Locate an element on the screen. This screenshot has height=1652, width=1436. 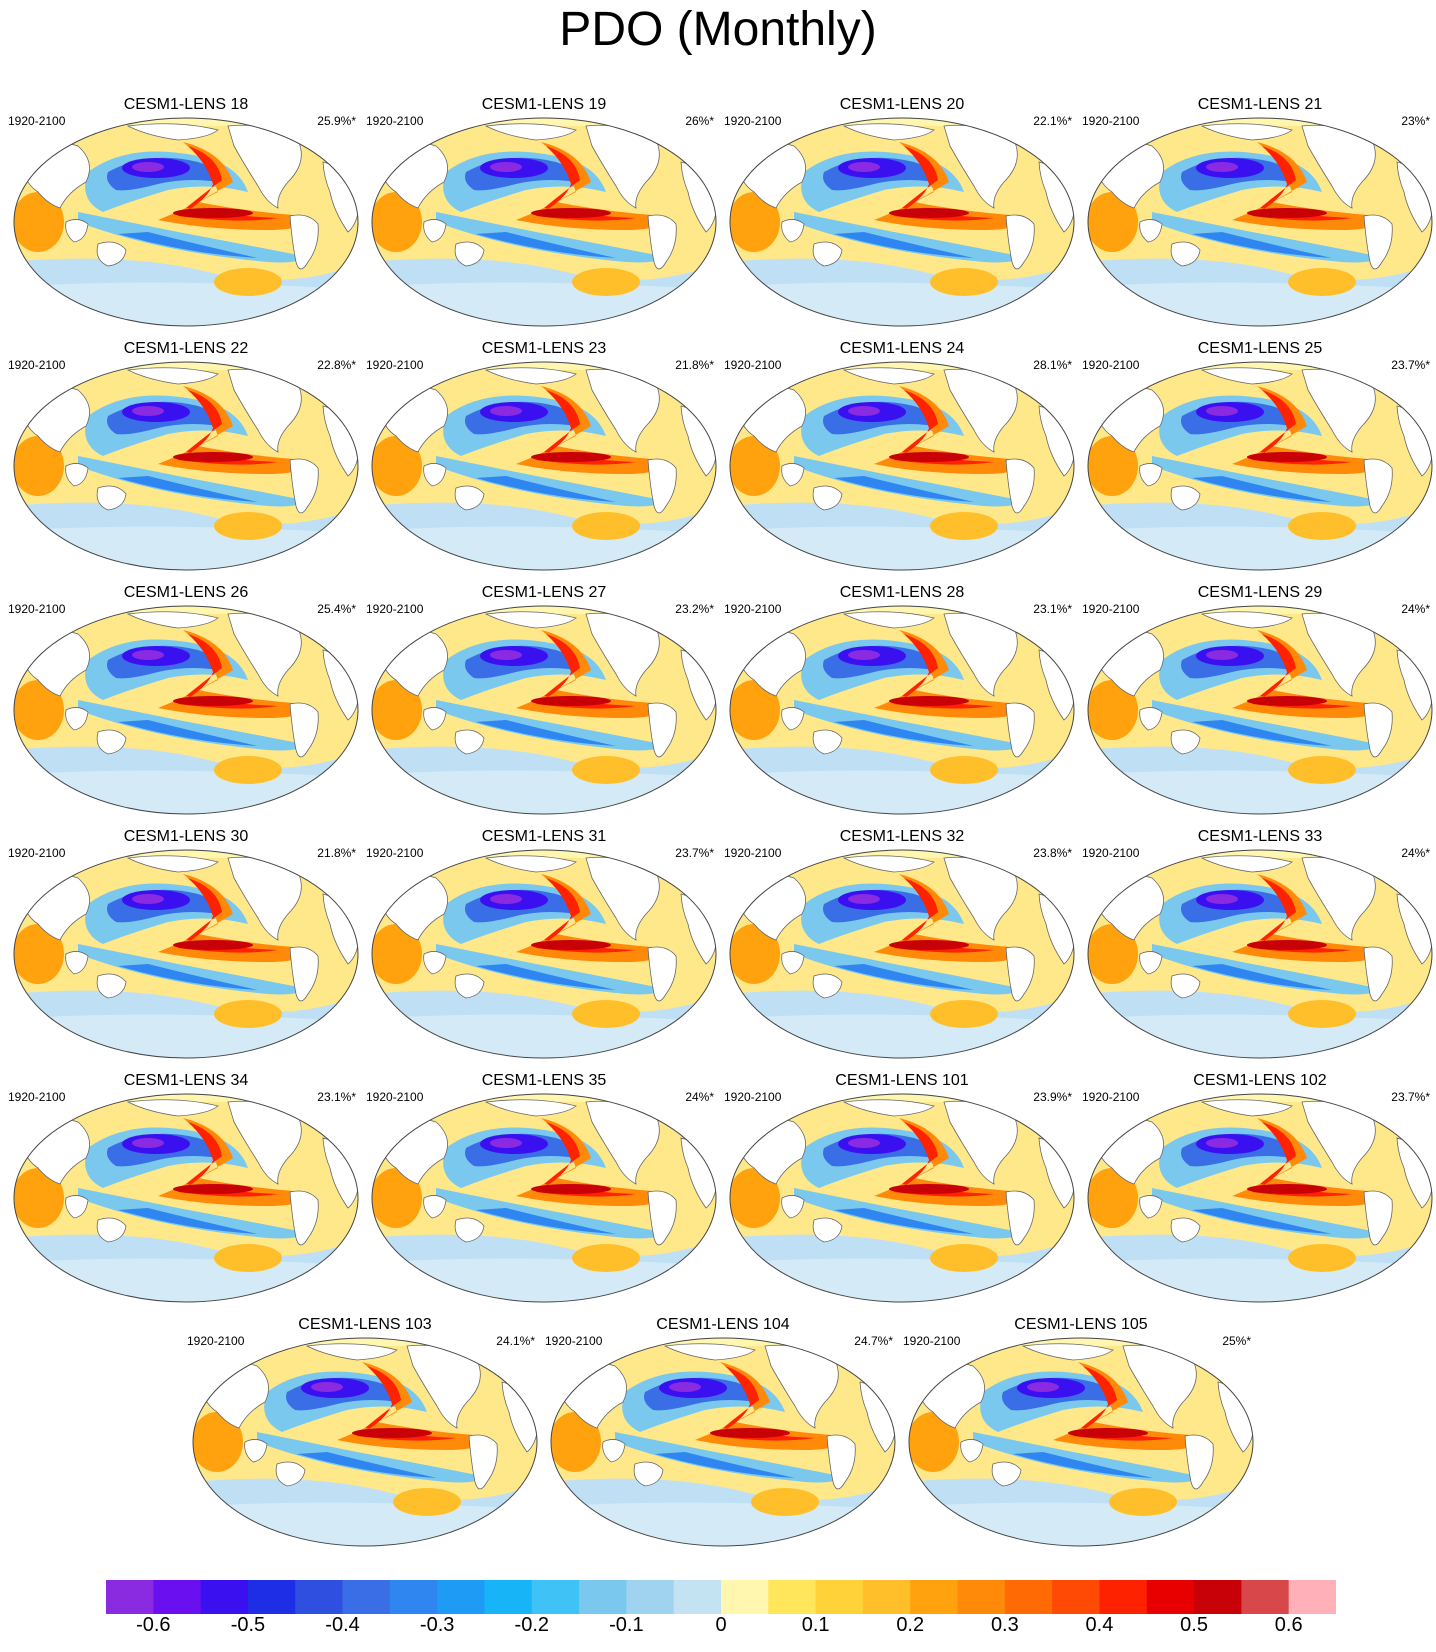
colorbar-tick-label: 0 is located at coordinates (721, 1625).